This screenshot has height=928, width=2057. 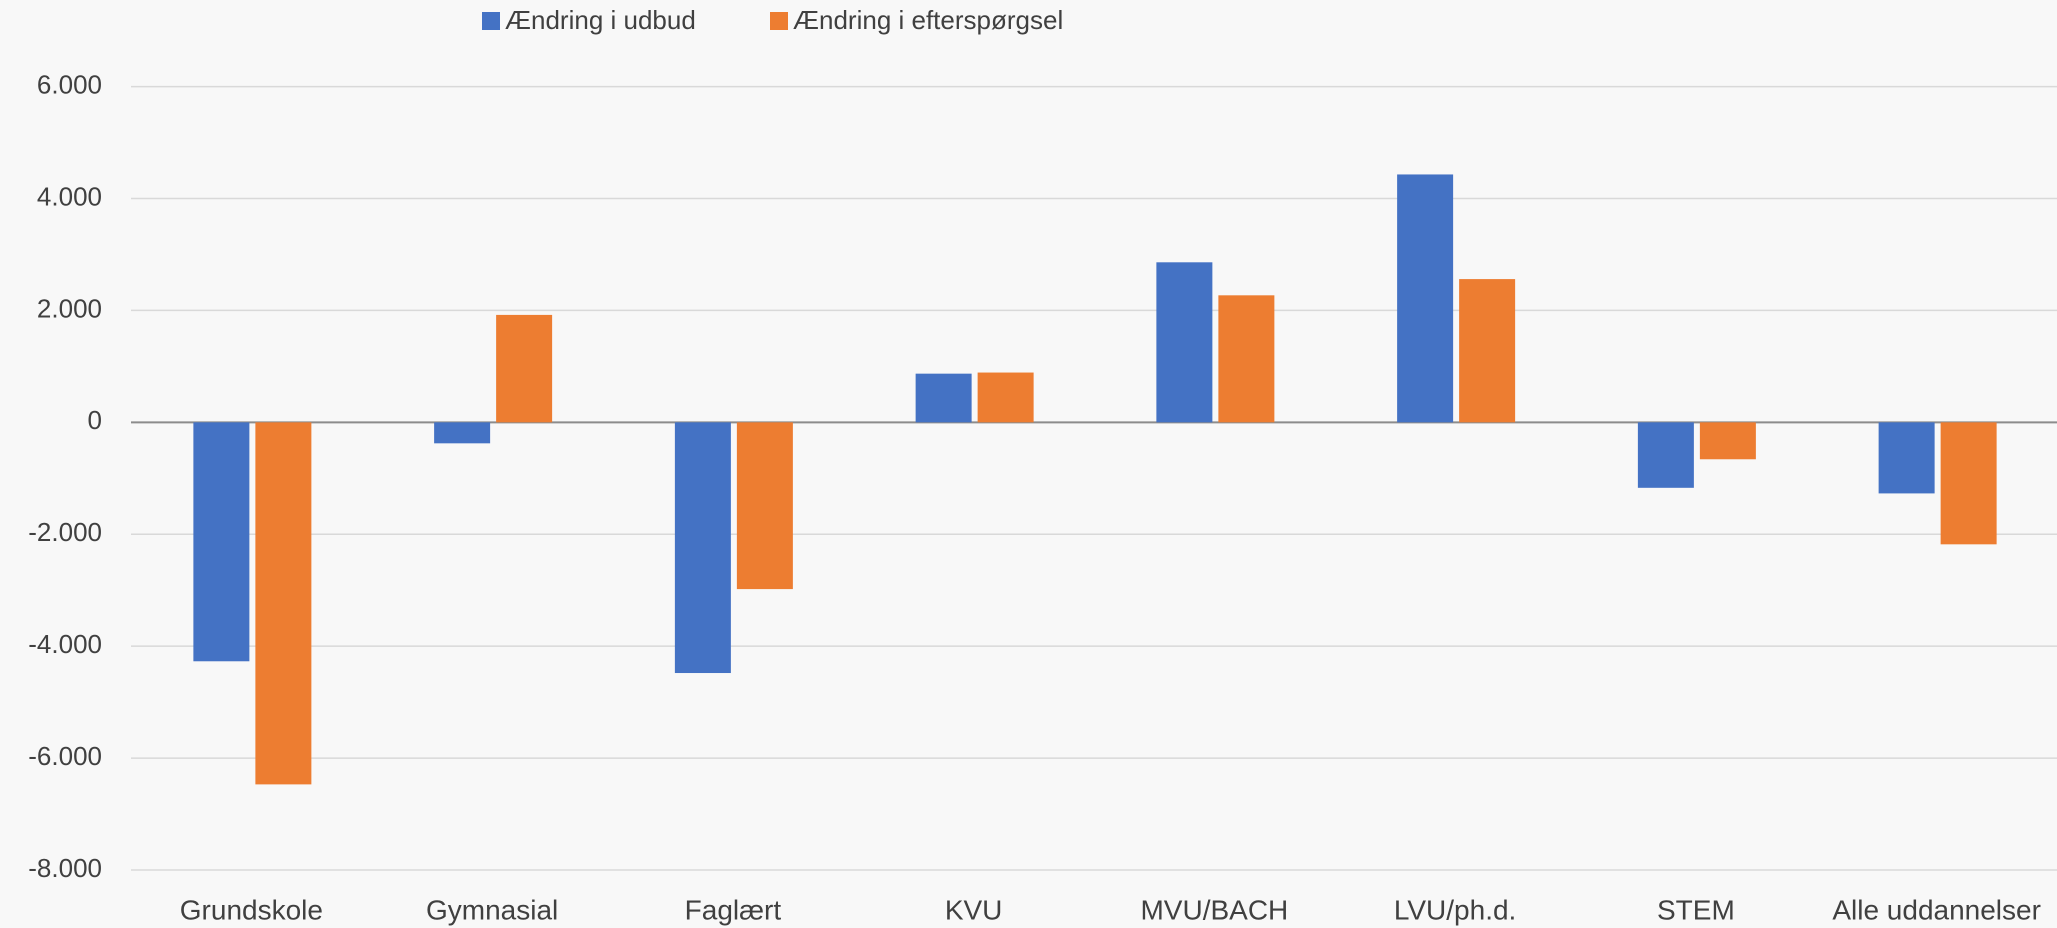 I want to click on x-tick-label: KVU, so click(x=974, y=909).